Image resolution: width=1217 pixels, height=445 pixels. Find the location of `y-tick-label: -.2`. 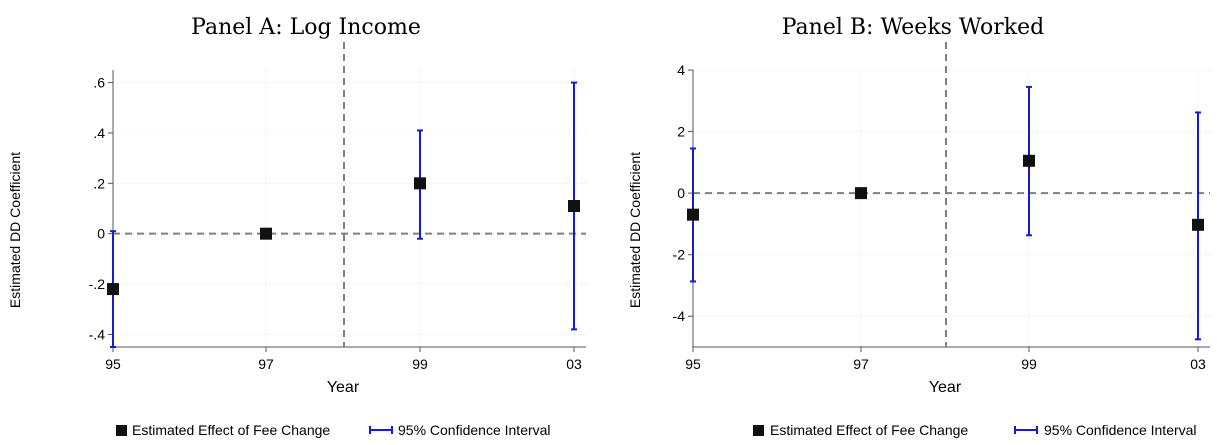

y-tick-label: -.2 is located at coordinates (97, 284).